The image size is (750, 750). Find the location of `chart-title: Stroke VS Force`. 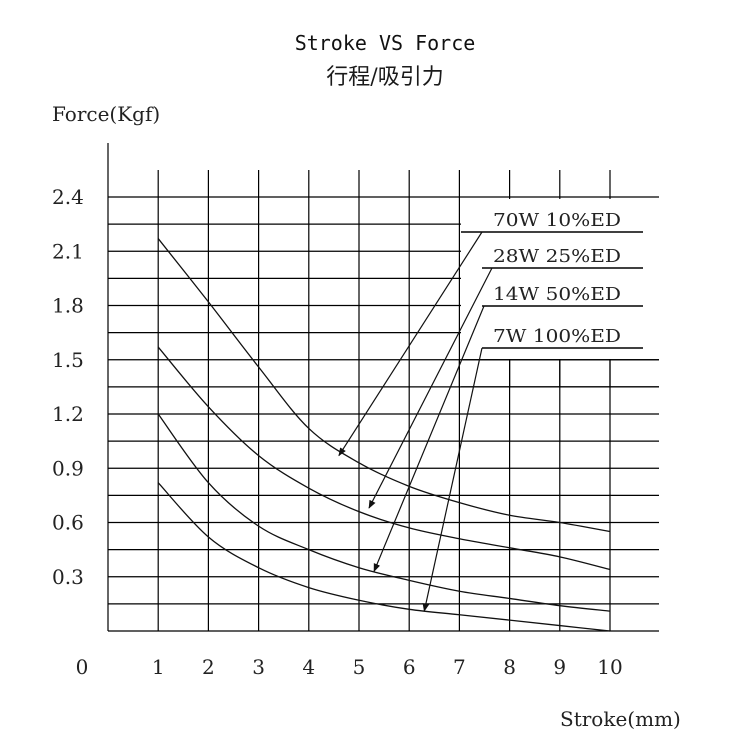

chart-title: Stroke VS Force is located at coordinates (385, 43).